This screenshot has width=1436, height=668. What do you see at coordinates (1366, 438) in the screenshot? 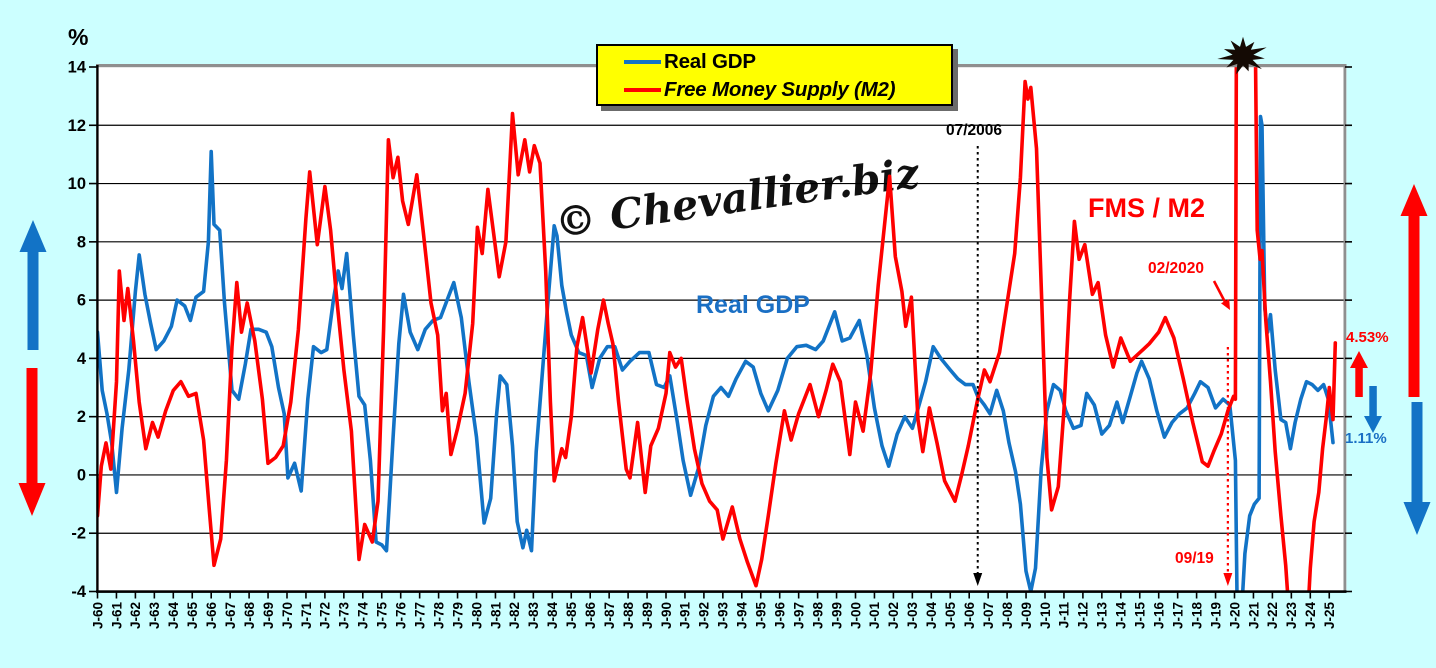
I see `annotation-real-gdp-end-value: 1.11%` at bounding box center [1366, 438].